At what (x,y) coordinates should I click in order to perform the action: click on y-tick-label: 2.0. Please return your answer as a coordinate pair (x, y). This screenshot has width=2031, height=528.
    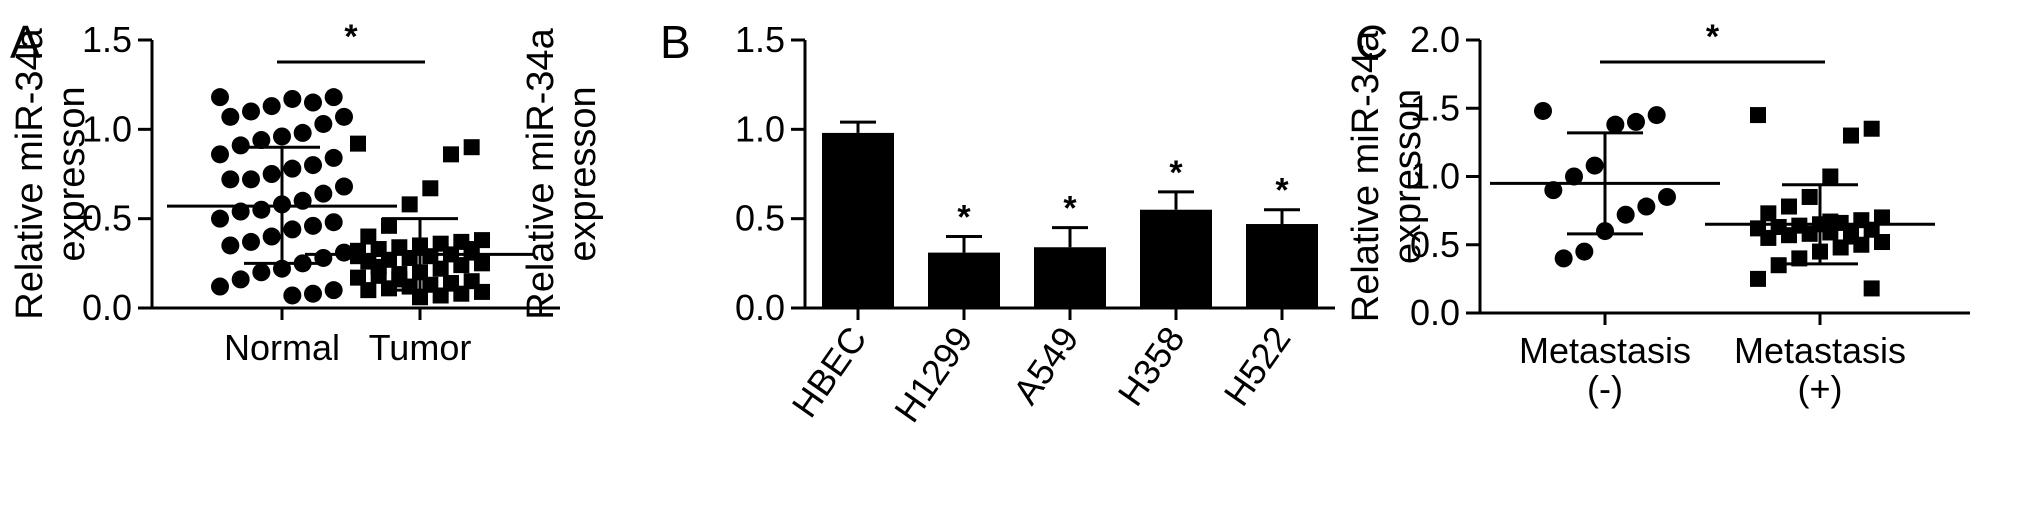
    Looking at the image, I should click on (1435, 39).